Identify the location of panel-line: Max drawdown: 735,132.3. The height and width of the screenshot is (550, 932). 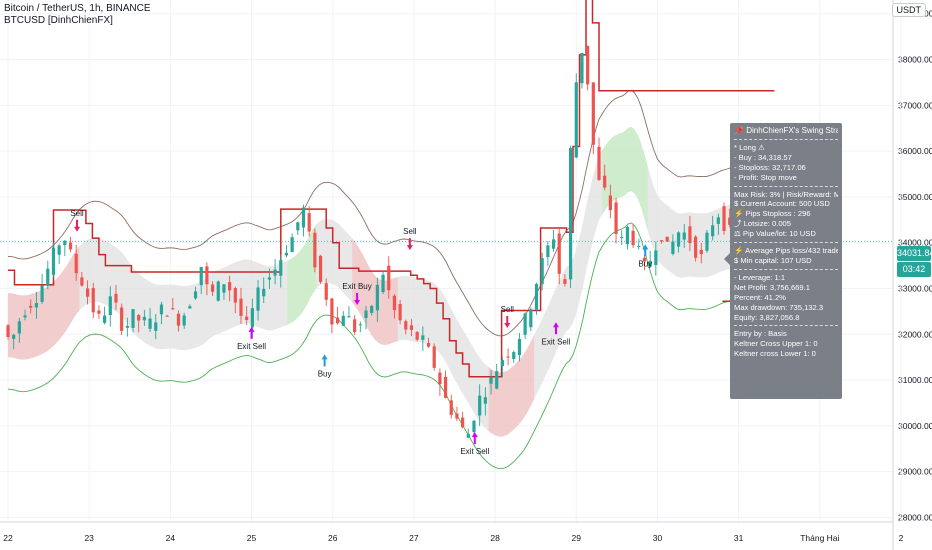
(779, 307).